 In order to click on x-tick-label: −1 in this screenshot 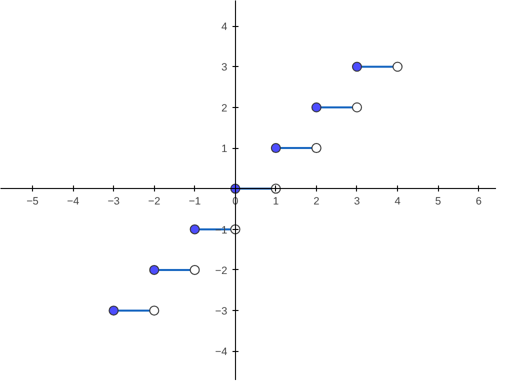, I will do `click(194, 202)`.